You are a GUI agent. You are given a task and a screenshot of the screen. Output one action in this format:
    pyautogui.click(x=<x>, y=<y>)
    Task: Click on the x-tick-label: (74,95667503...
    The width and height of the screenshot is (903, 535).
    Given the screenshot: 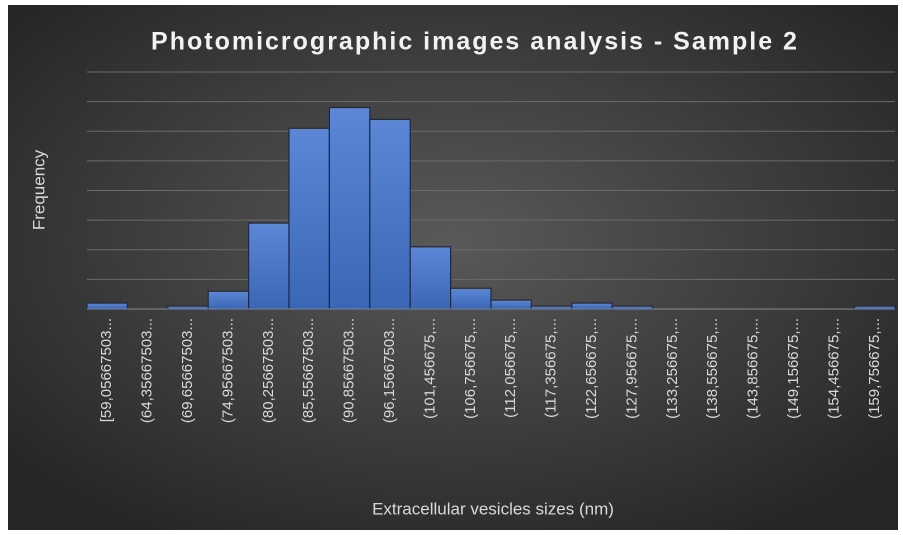 What is the action you would take?
    pyautogui.click(x=227, y=370)
    